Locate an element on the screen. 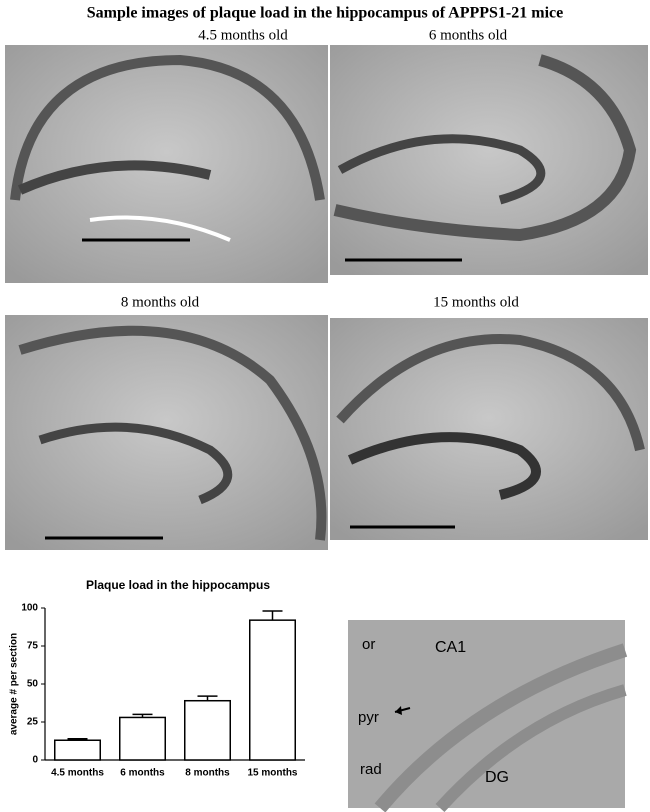 This screenshot has width=650, height=812. x-tick-label: 4.5 months is located at coordinates (77, 773).